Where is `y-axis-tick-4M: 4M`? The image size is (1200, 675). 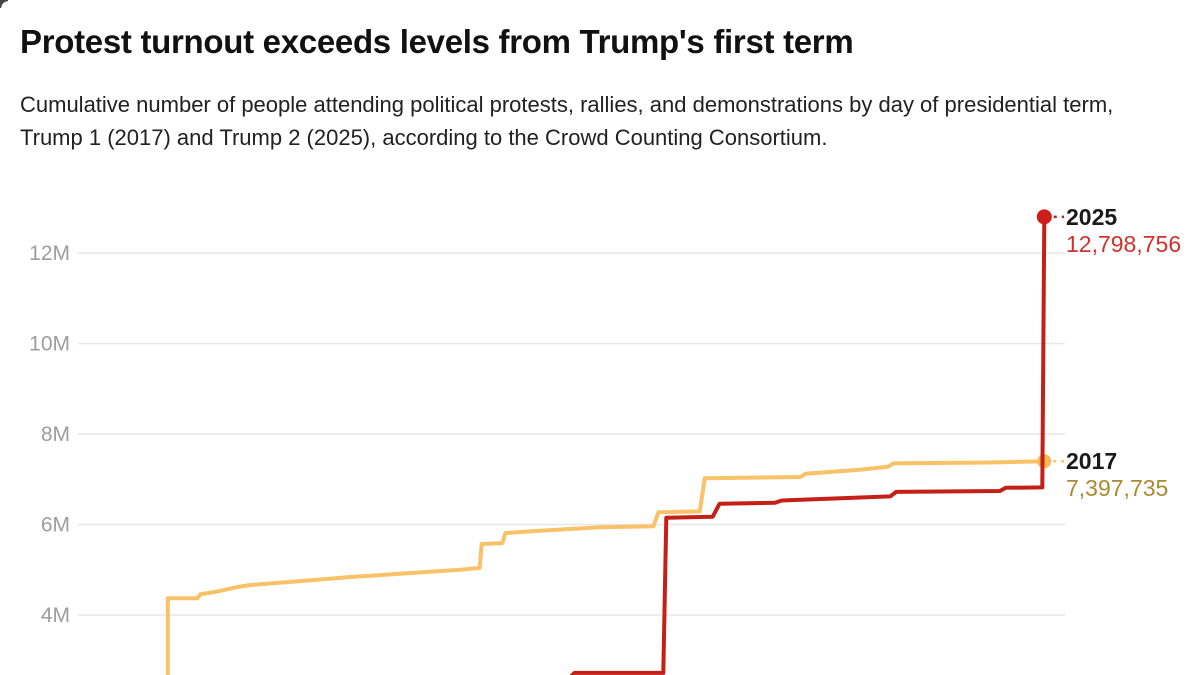 y-axis-tick-4M: 4M is located at coordinates (55, 615).